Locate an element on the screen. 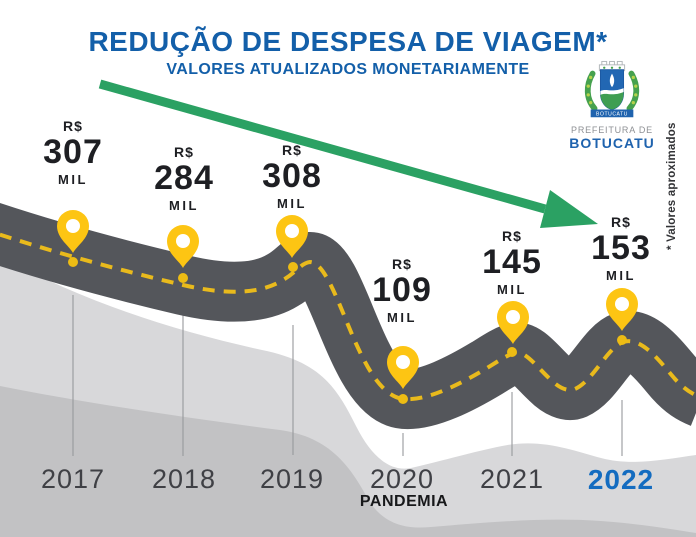 The height and width of the screenshot is (537, 696). map-pin-icon-2021 is located at coordinates (513, 322).